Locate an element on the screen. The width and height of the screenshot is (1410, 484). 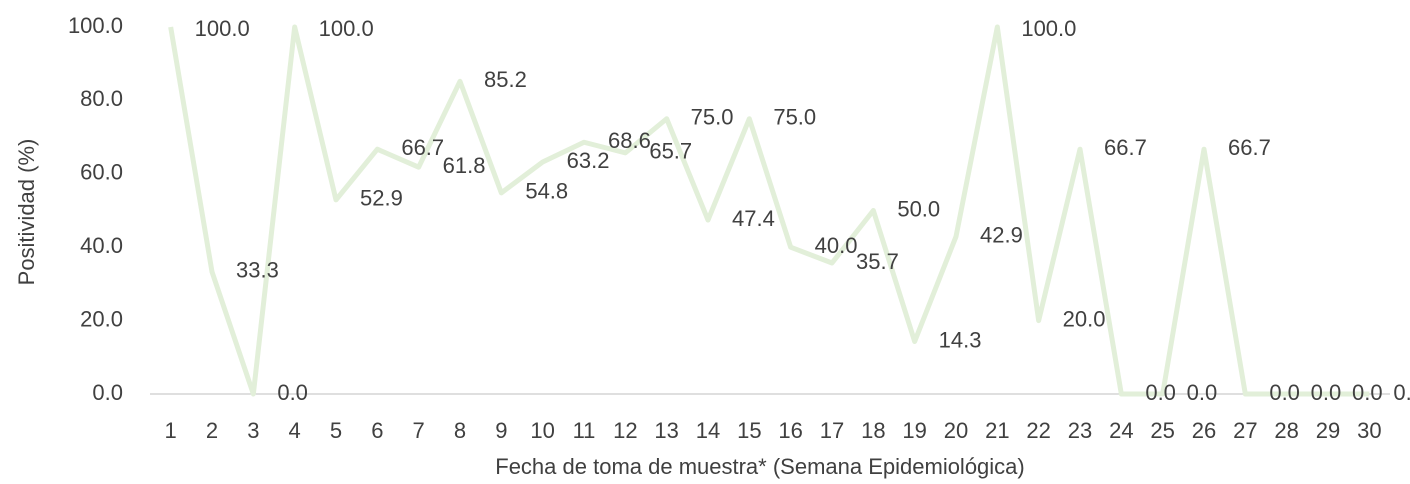
x-tick-label: 21 is located at coordinates (997, 430).